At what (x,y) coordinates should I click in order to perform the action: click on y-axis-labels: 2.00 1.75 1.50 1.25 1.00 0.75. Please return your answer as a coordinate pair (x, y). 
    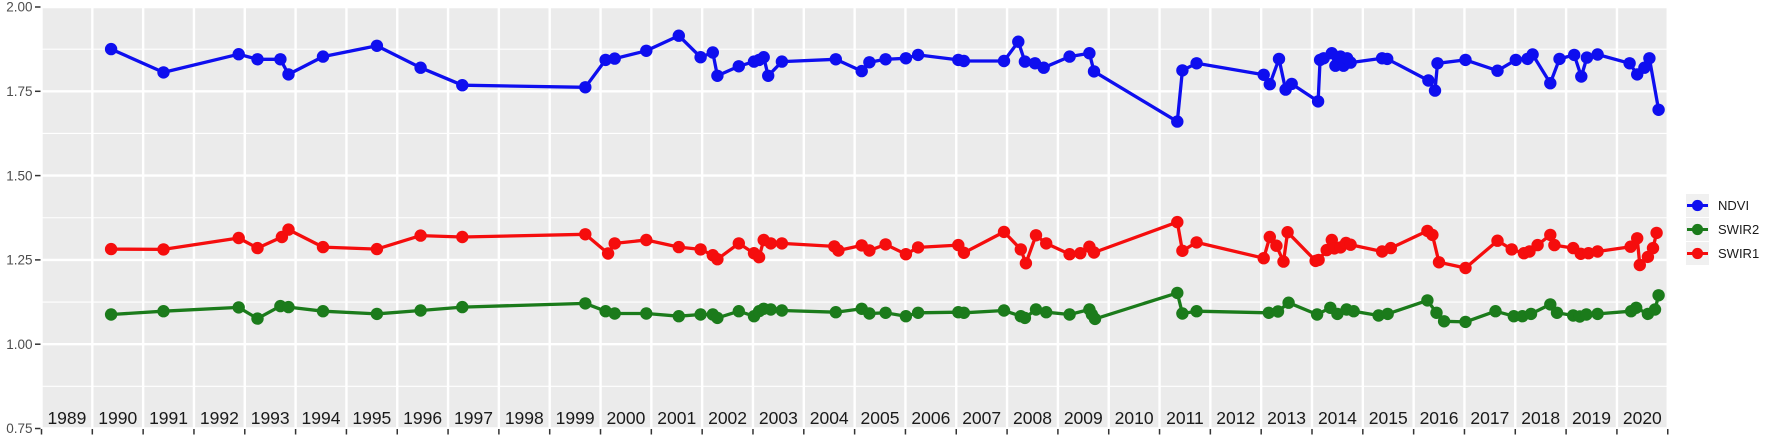
    Looking at the image, I should click on (19, 218).